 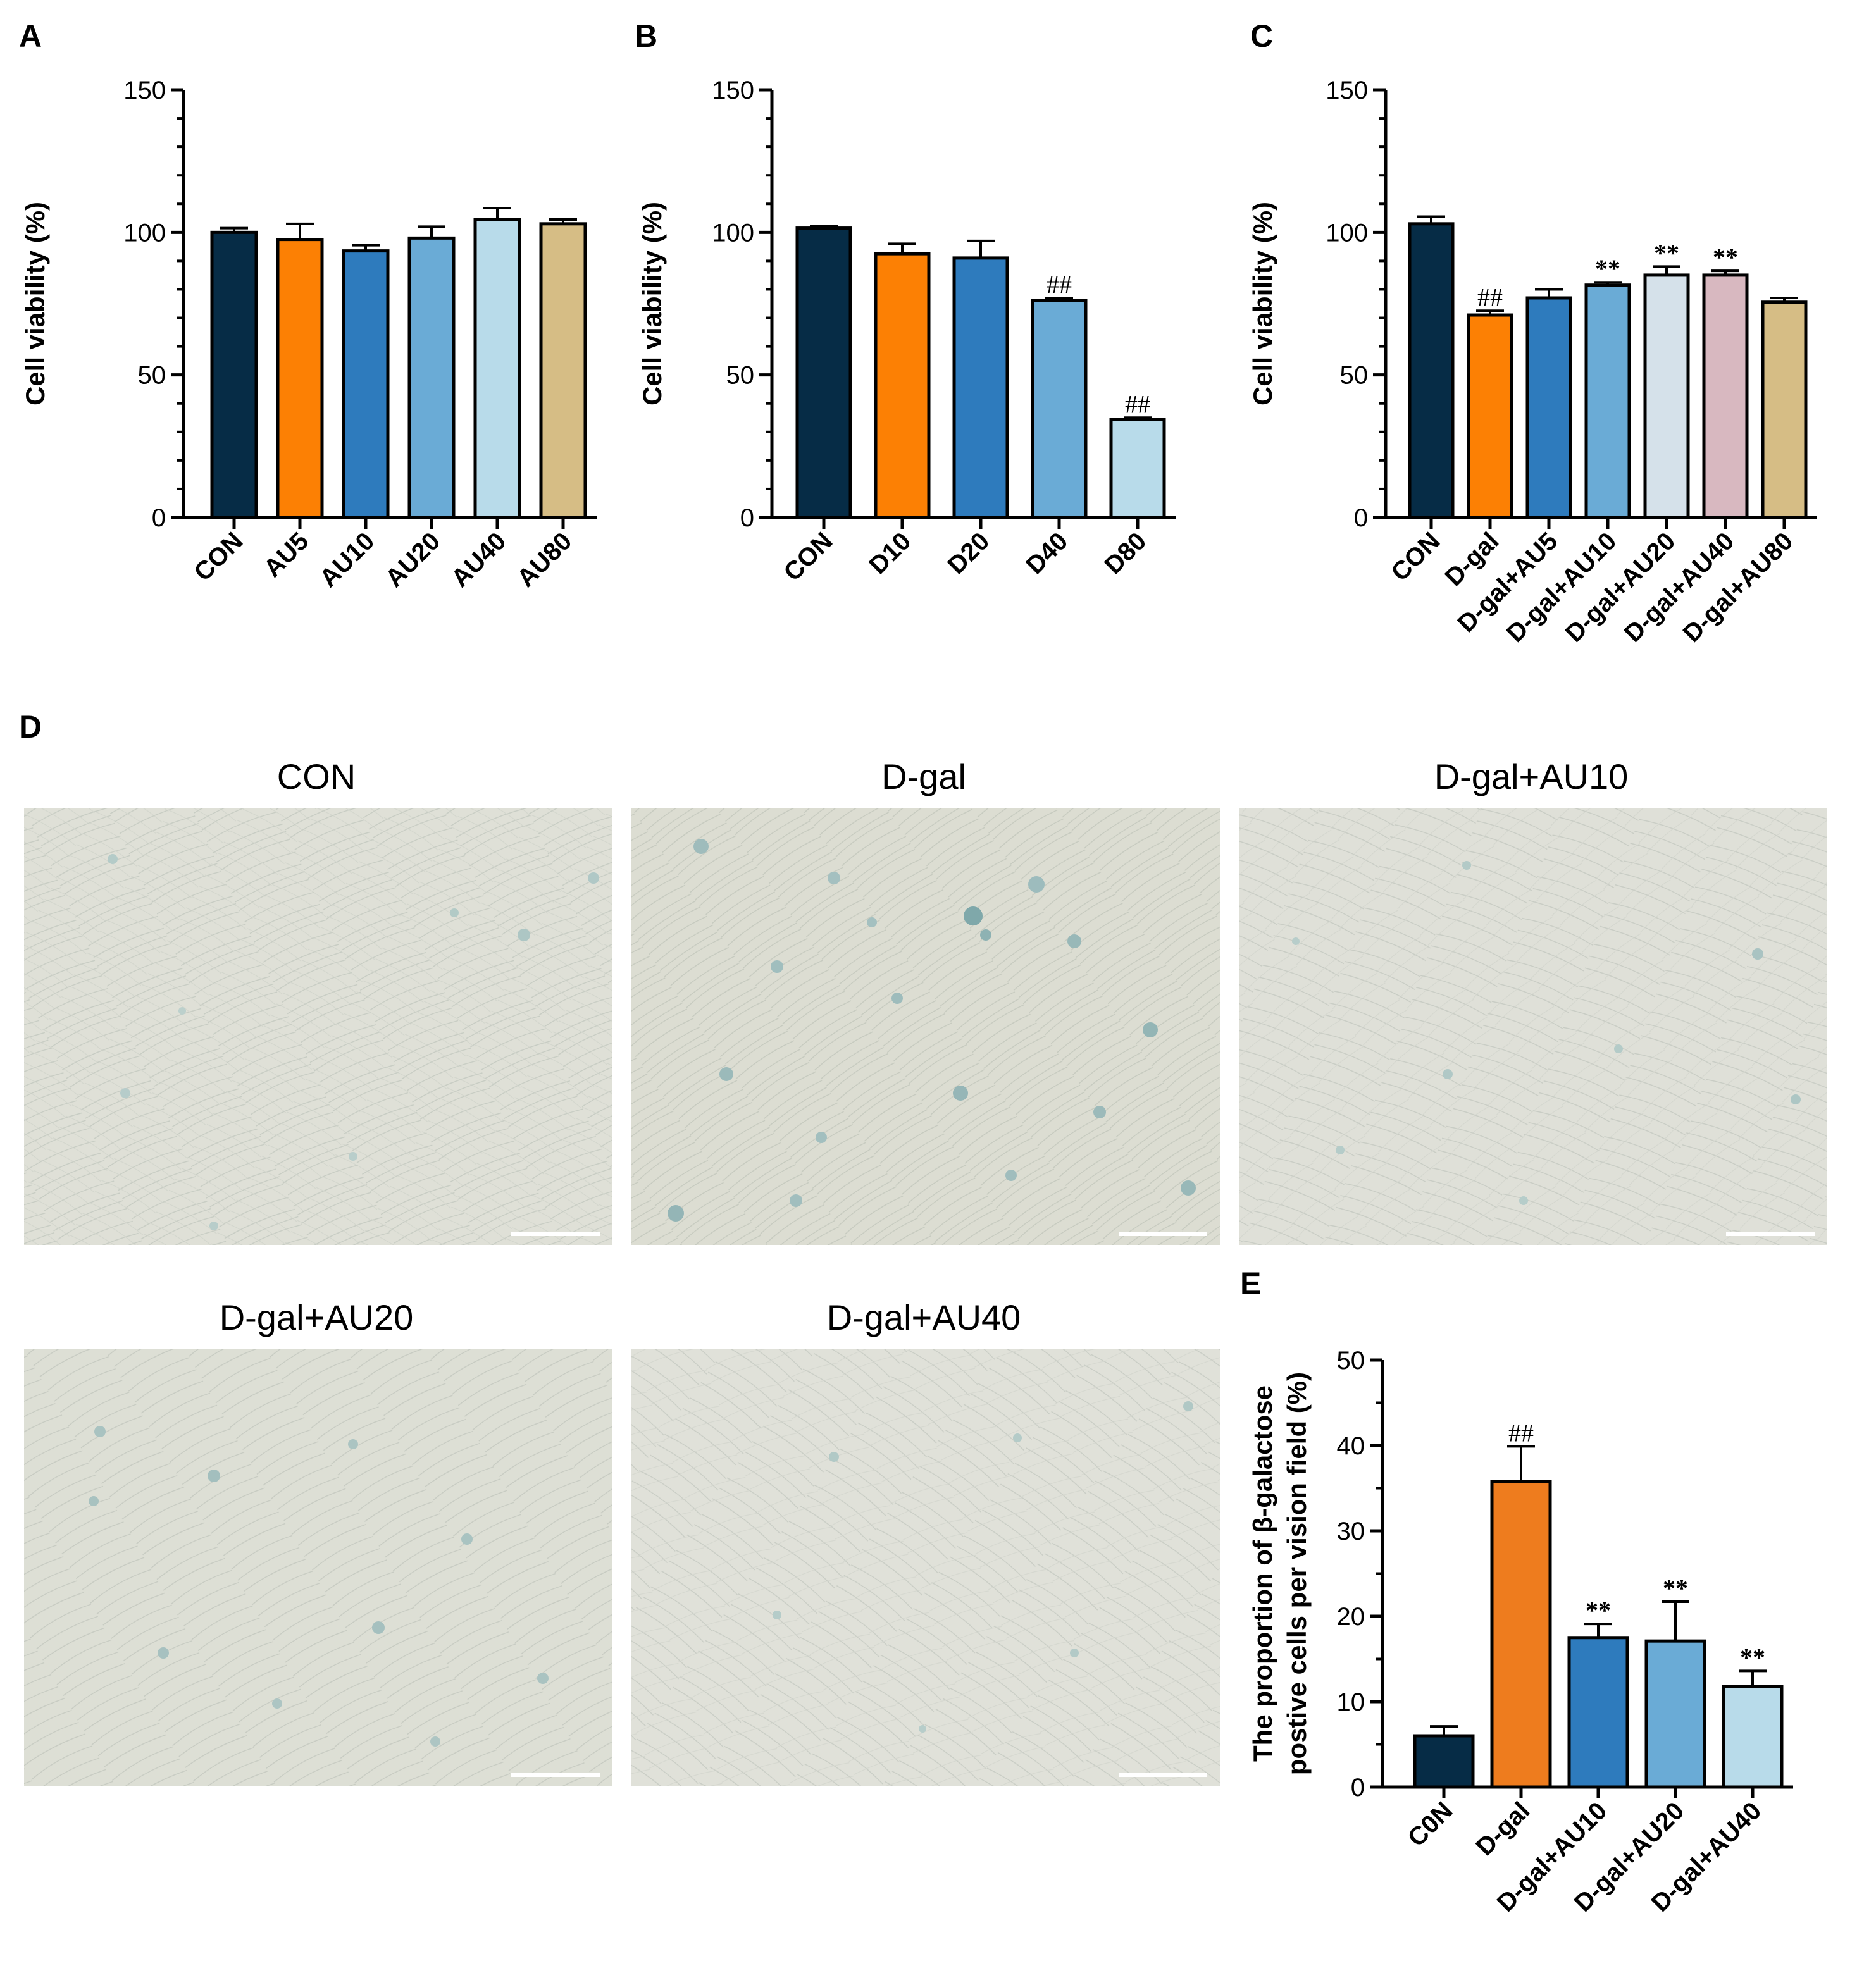 I want to click on bar-au20, so click(x=432, y=378).